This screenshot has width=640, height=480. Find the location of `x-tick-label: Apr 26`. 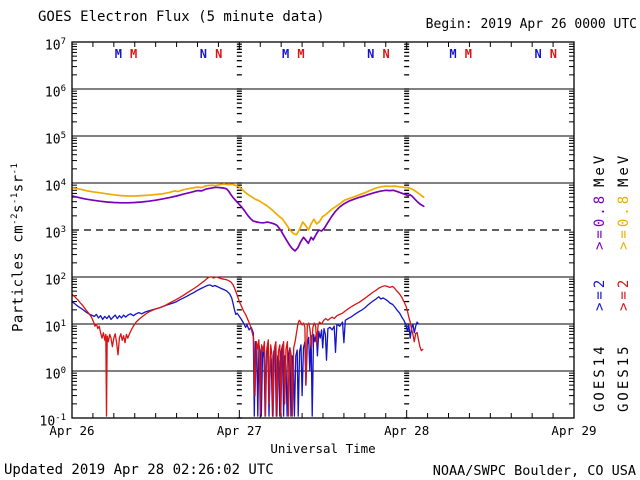

x-tick-label: Apr 26 is located at coordinates (72, 430).